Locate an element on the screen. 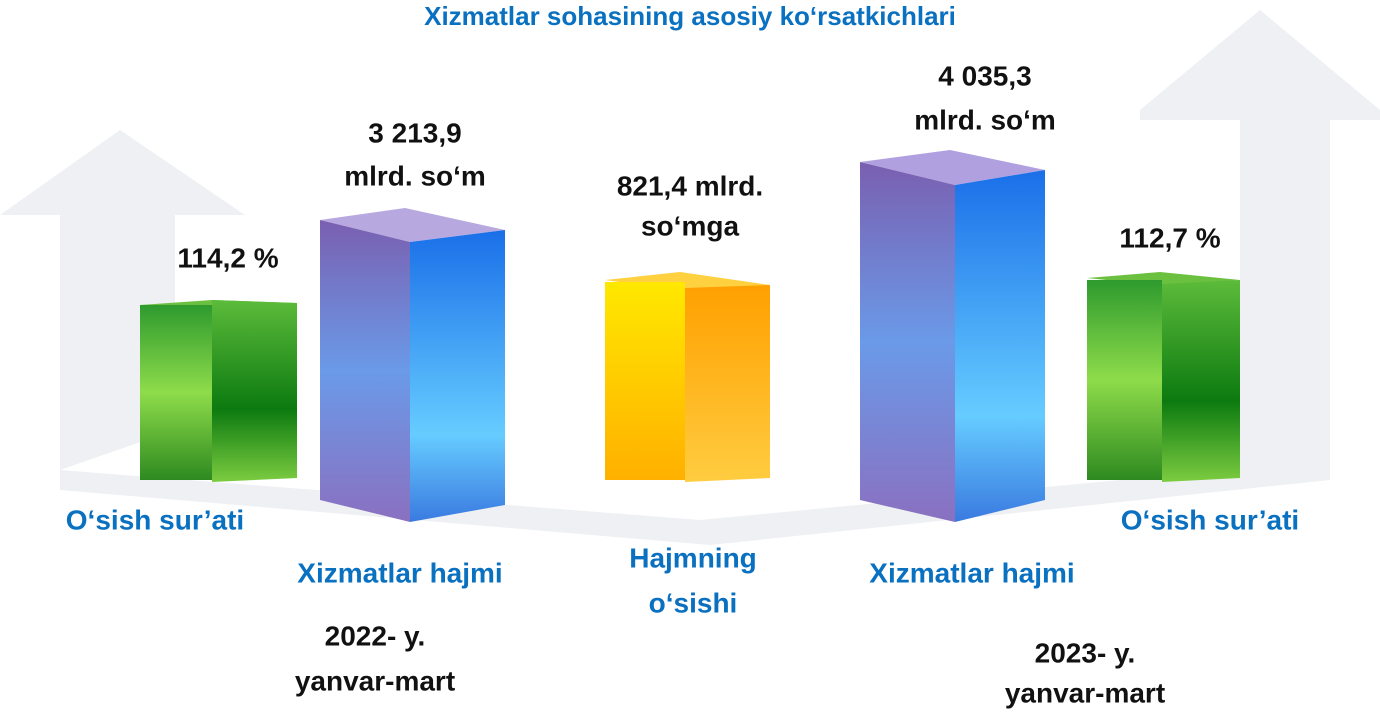  value-label: 4 035,3 is located at coordinates (984, 75).